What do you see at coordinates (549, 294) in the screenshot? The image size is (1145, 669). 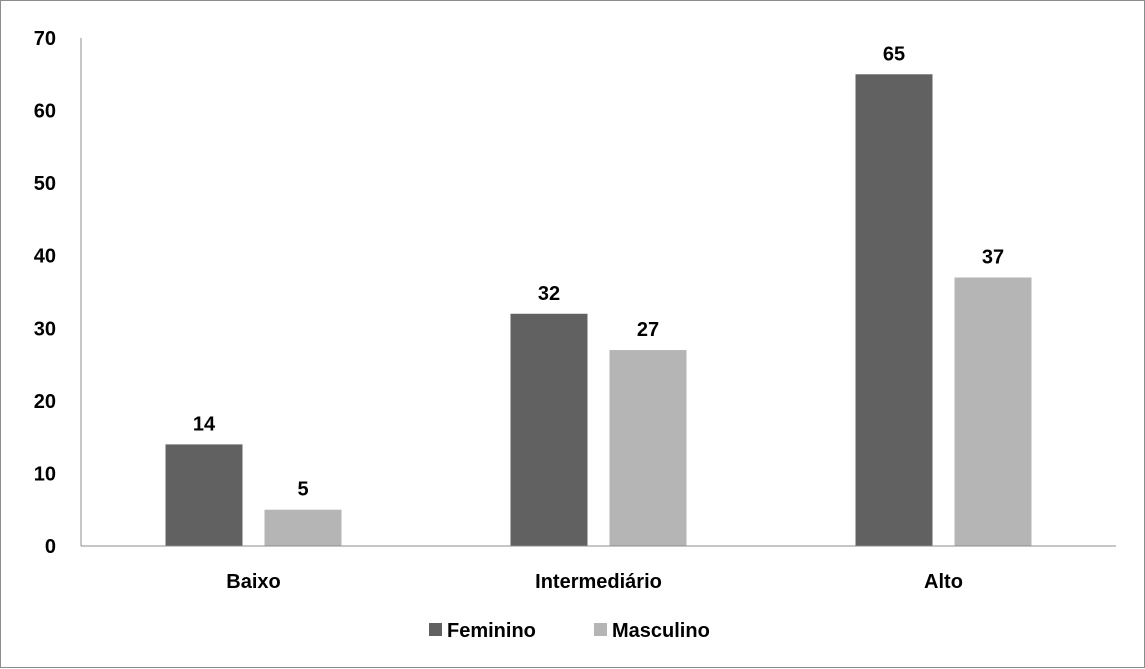 I see `data-label: 32` at bounding box center [549, 294].